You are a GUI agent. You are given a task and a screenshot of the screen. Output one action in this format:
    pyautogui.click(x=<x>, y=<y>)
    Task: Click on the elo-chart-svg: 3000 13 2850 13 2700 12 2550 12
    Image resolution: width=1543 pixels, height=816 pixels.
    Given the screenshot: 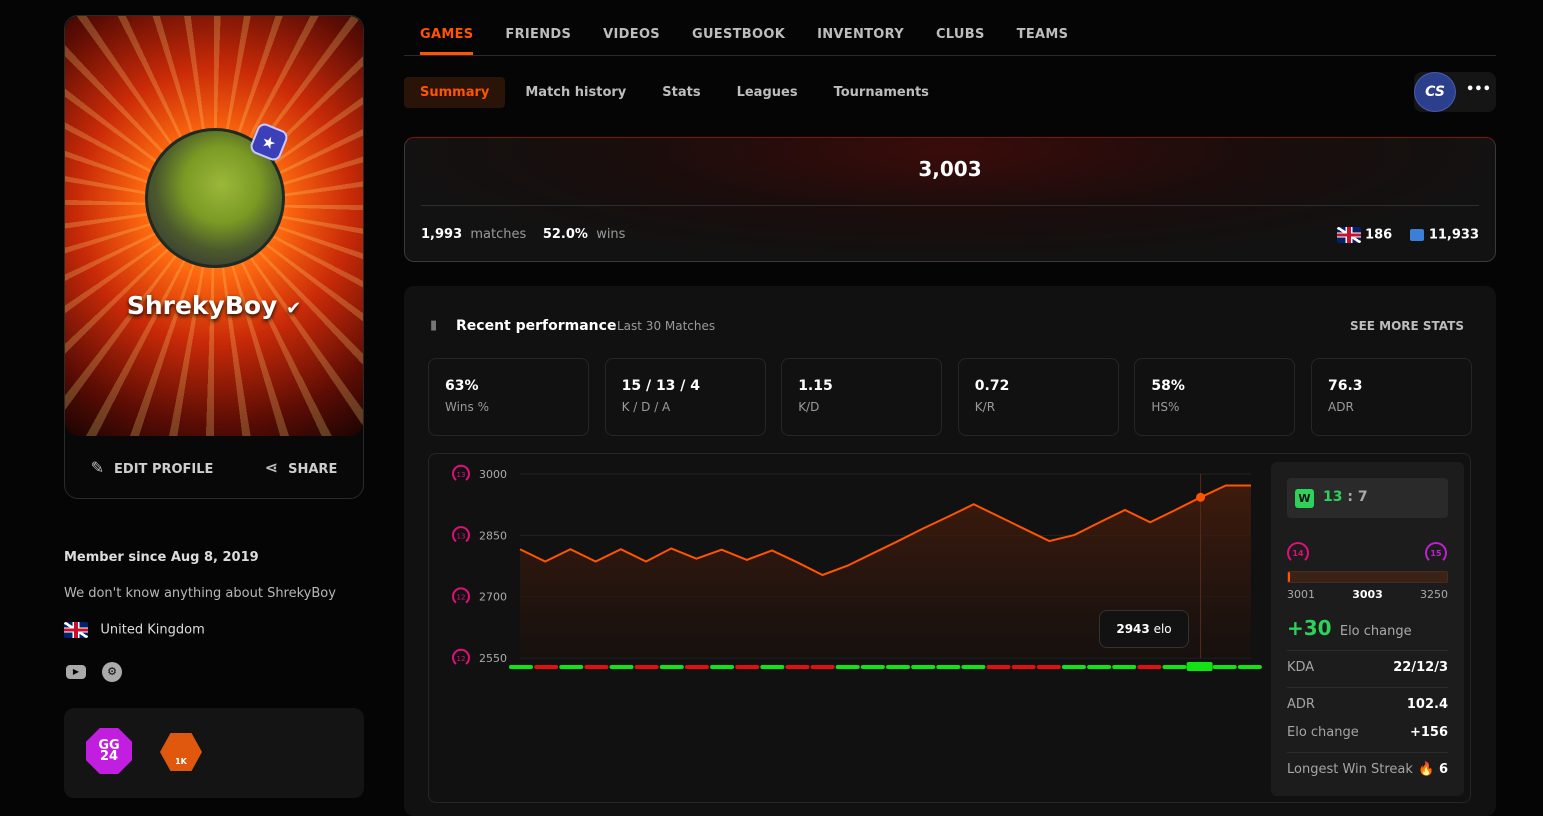 What is the action you would take?
    pyautogui.click(x=857, y=567)
    